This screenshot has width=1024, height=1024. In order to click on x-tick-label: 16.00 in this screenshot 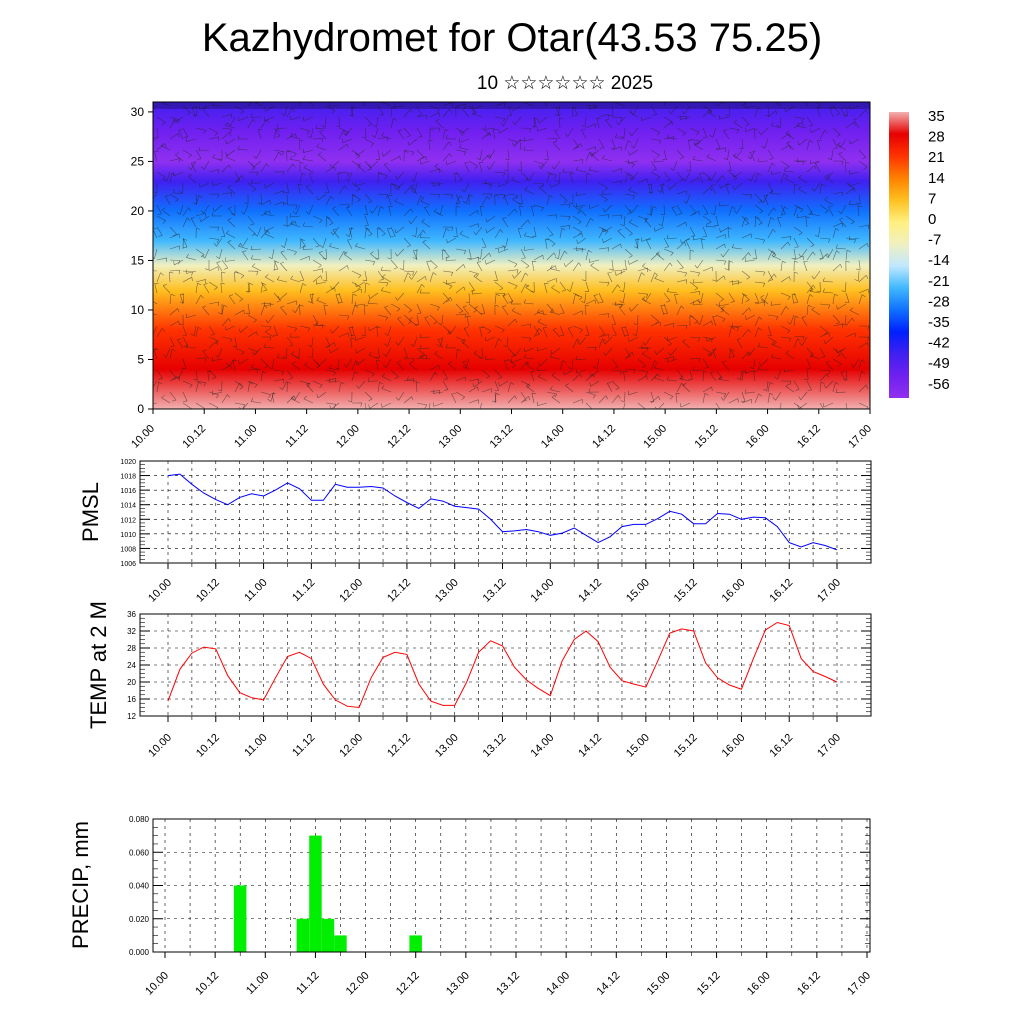, I will do `click(758, 437)`.